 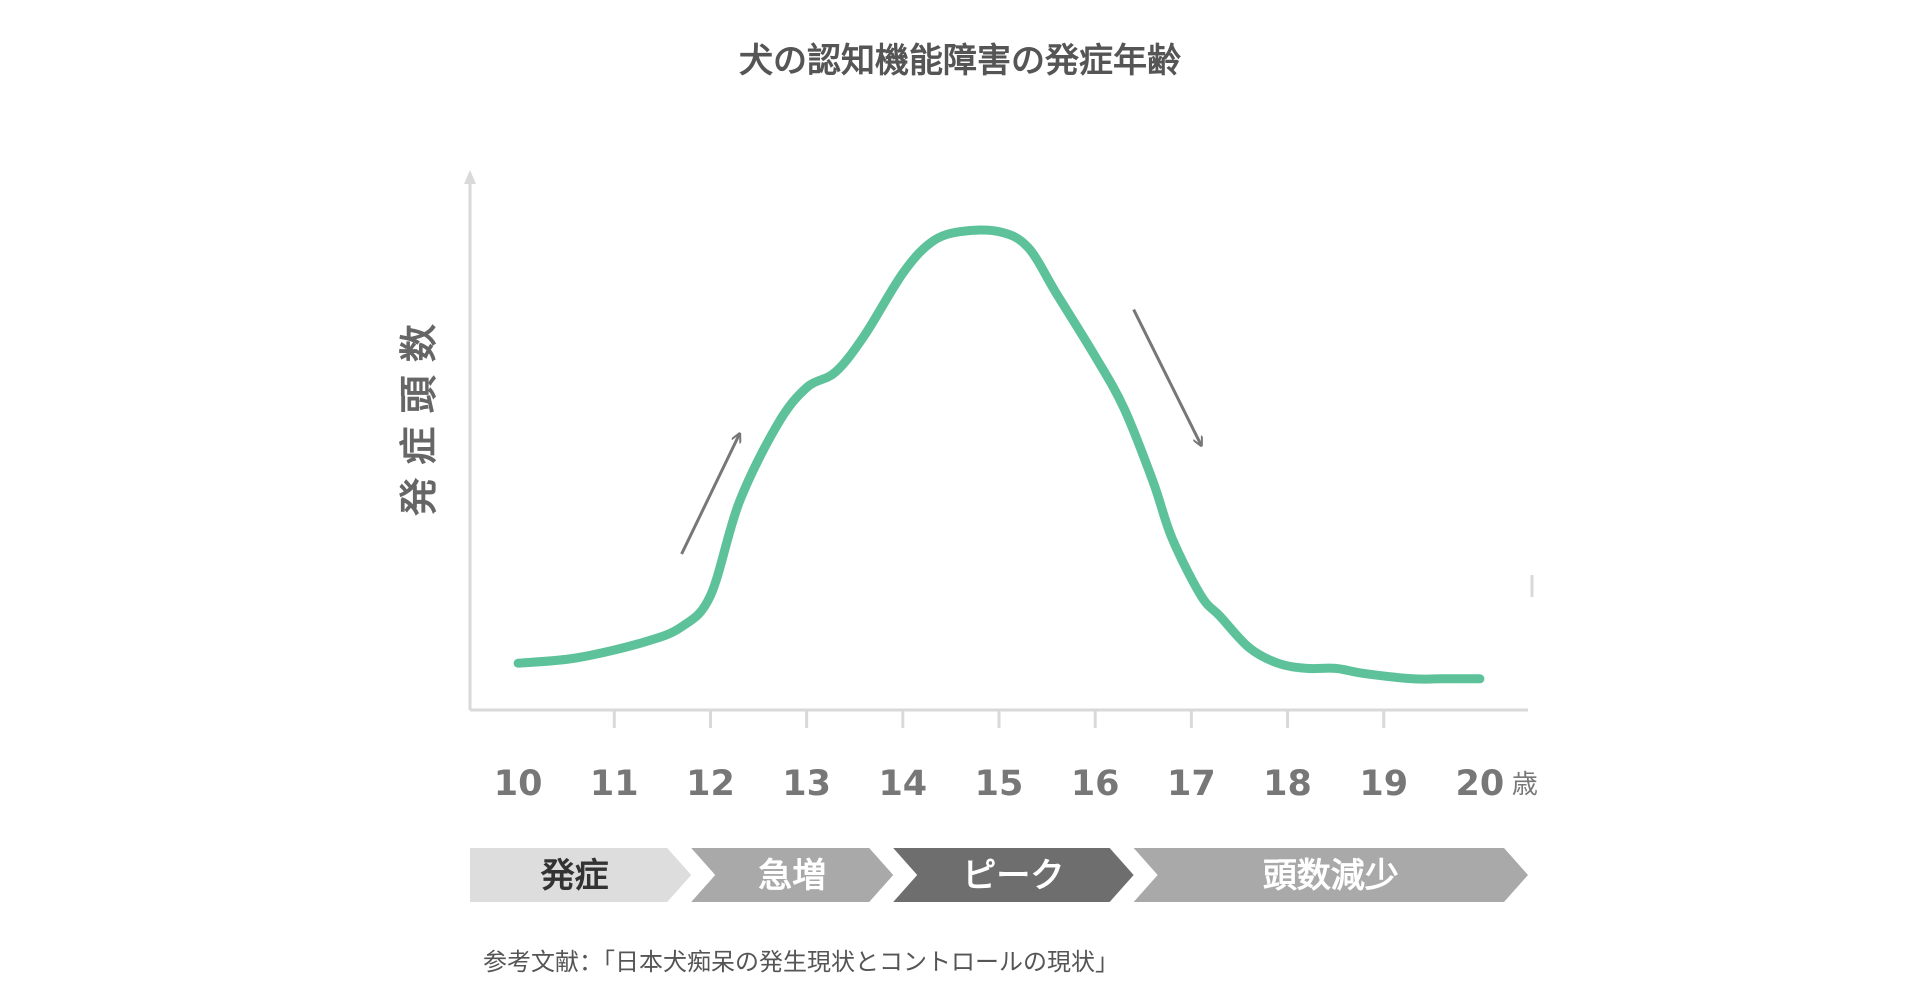 I want to click on y-axis-arrowhead, so click(x=470, y=177).